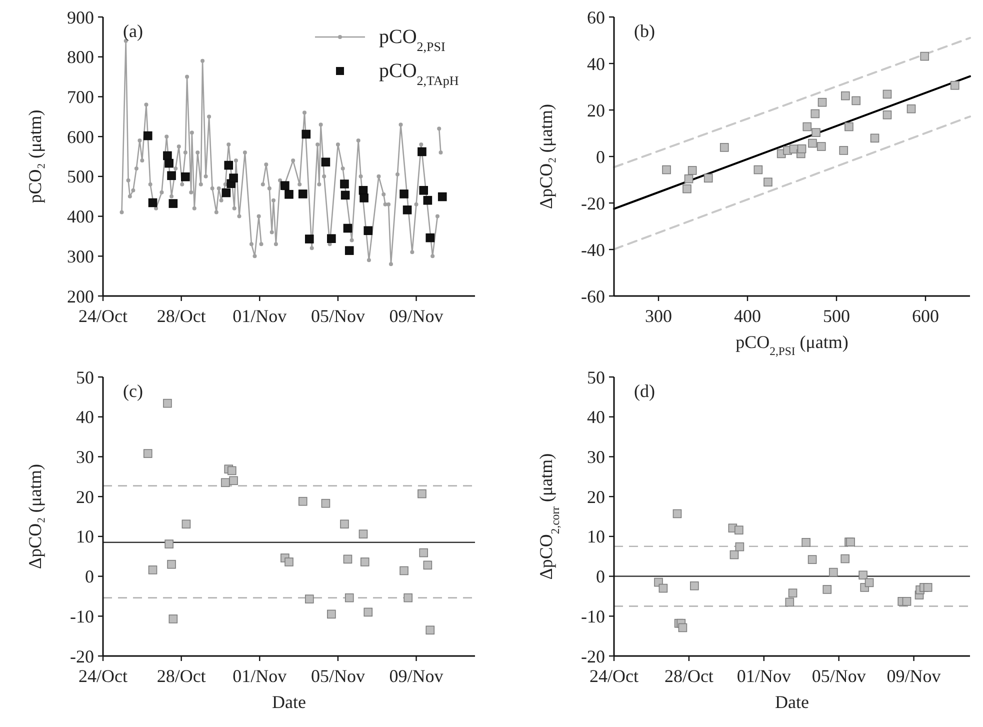 The width and height of the screenshot is (983, 727). Describe the element at coordinates (925, 316) in the screenshot. I see `x-tick-label: 600` at that location.